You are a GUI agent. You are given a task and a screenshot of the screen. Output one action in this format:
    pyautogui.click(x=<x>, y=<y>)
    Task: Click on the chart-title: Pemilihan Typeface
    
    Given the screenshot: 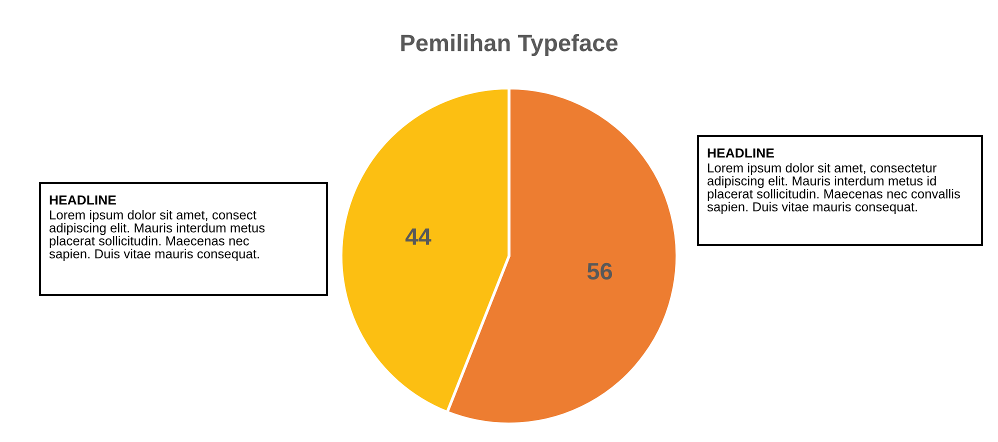 What is the action you would take?
    pyautogui.click(x=509, y=45)
    